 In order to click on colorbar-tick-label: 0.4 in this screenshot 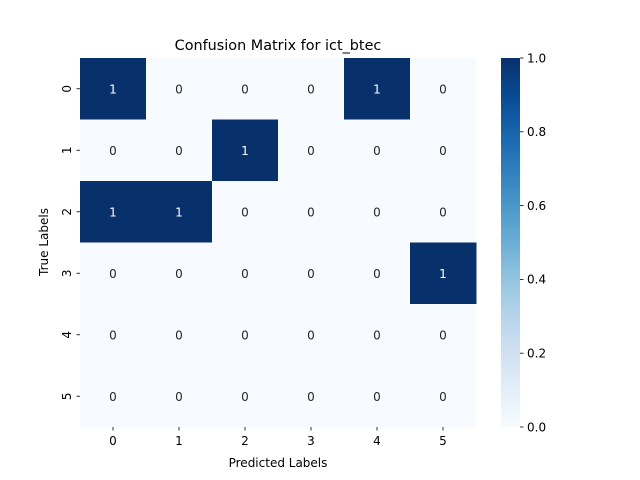, I will do `click(536, 280)`.